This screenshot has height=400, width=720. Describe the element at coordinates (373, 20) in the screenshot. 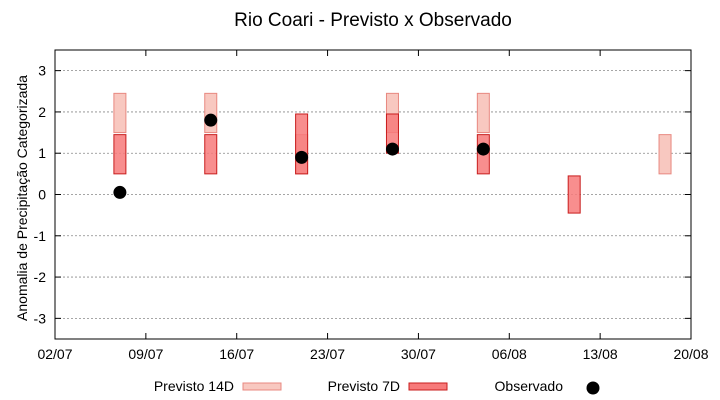

I see `chart-title: Rio Coari - Previsto x Observado` at that location.